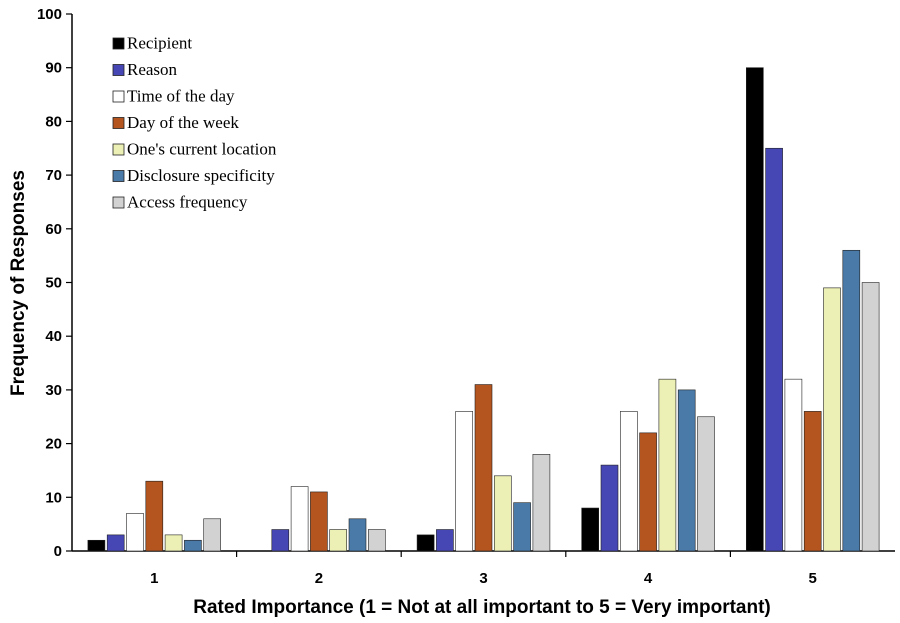 This screenshot has height=623, width=900. I want to click on x-tick-label: 1, so click(154, 578).